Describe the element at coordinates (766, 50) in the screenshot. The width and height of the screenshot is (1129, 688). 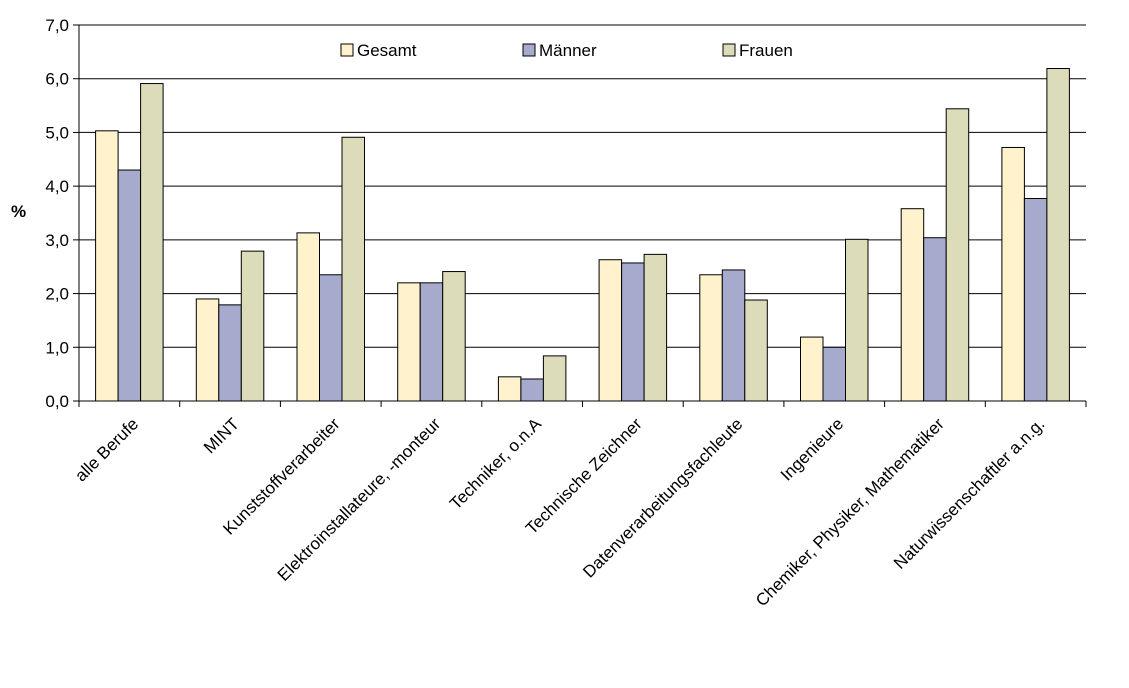
I see `legend-label: Frauen` at that location.